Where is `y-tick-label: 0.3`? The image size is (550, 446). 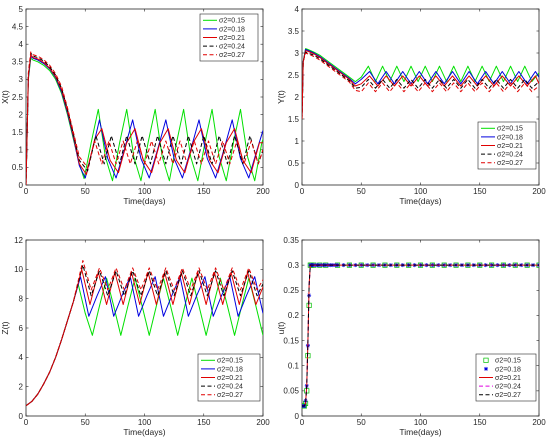 y-tick-label: 0.3 is located at coordinates (294, 265).